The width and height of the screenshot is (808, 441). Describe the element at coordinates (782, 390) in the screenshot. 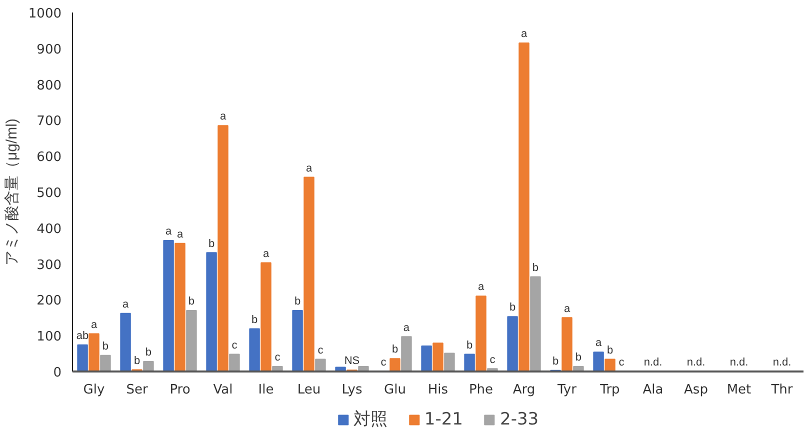

I see `x-tick-label: Thr` at that location.